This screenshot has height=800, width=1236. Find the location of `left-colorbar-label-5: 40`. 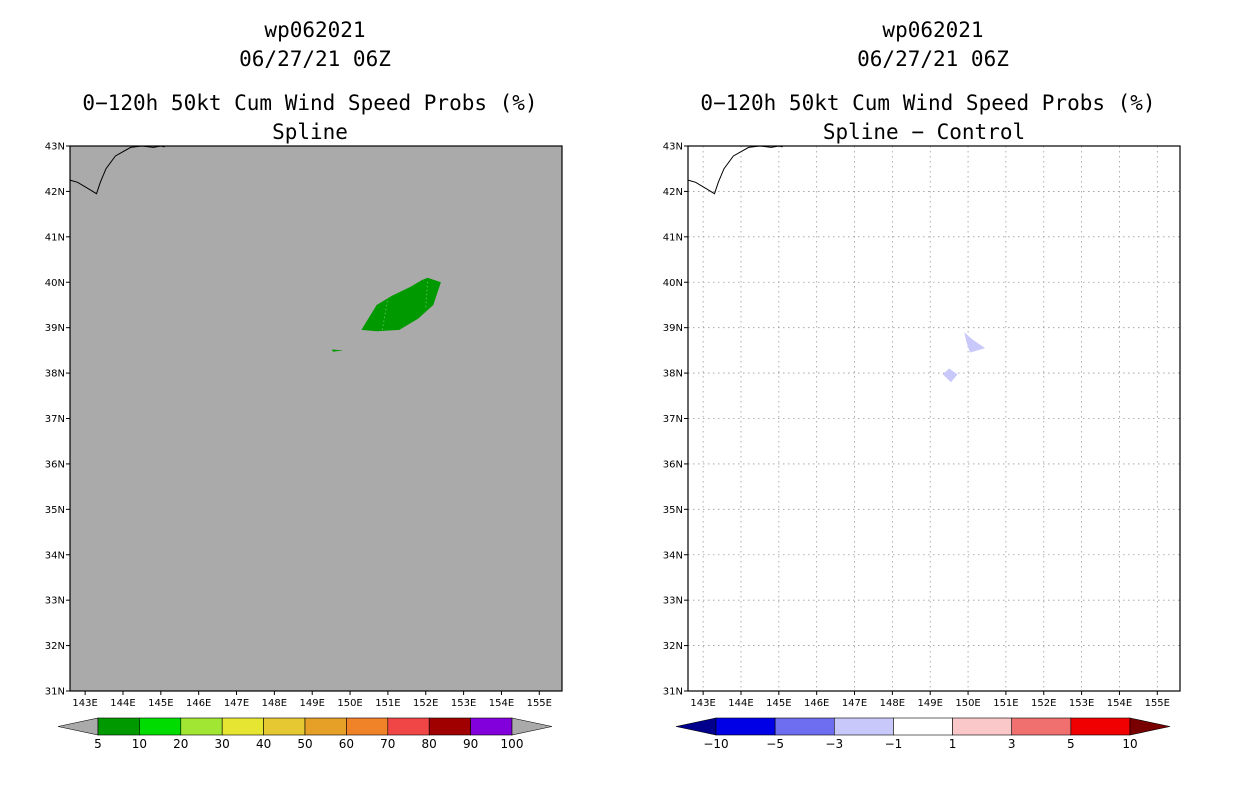

left-colorbar-label-5: 40 is located at coordinates (263, 744).